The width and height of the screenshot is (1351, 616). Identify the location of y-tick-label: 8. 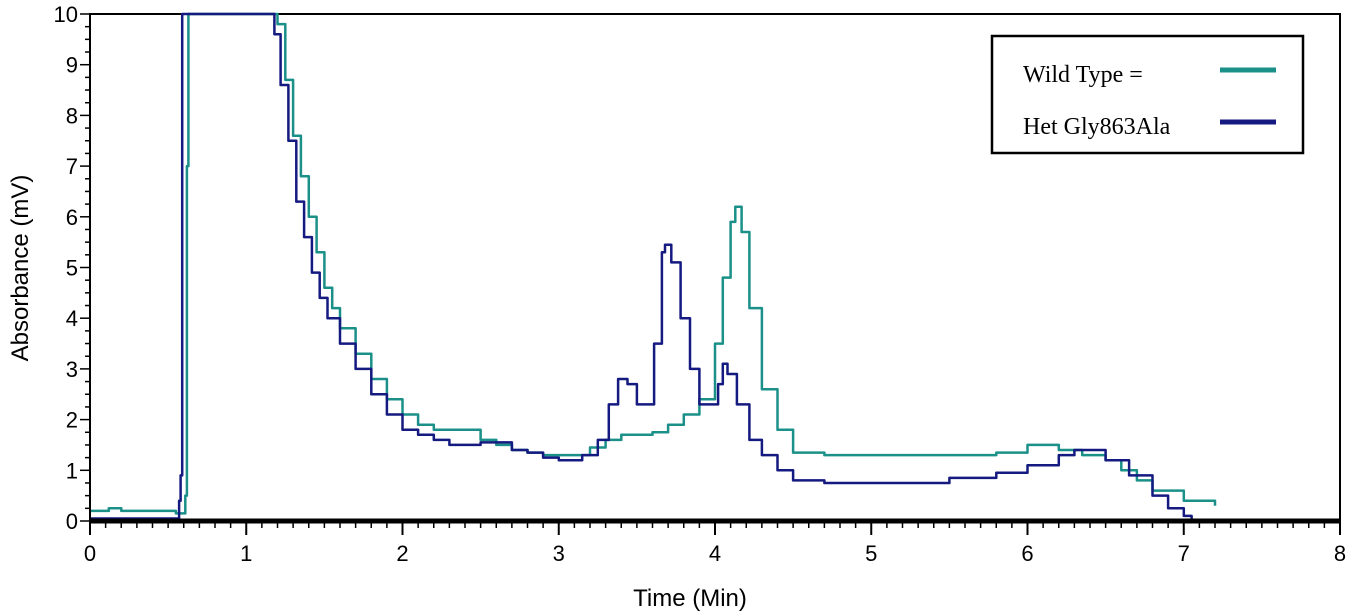
(72, 115).